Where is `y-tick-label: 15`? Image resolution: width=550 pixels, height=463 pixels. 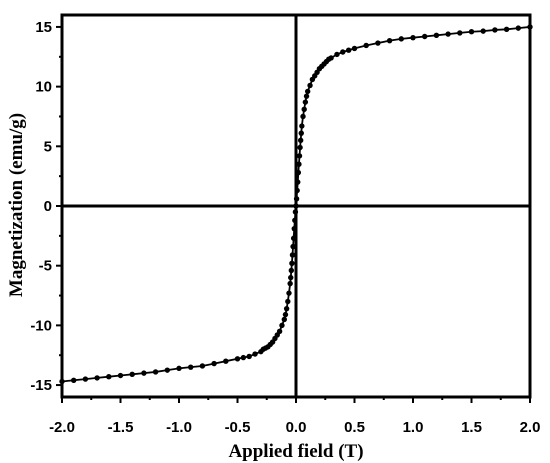 y-tick-label: 15 is located at coordinates (43, 27).